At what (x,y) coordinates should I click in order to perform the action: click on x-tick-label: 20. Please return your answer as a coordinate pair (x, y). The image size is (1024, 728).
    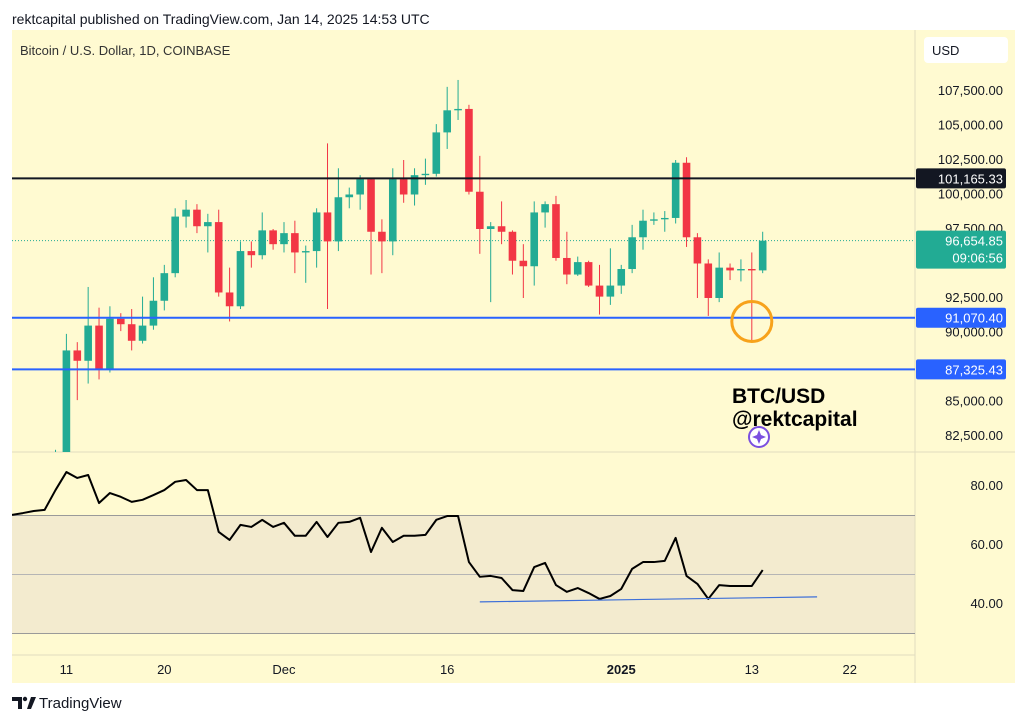
    Looking at the image, I should click on (164, 669).